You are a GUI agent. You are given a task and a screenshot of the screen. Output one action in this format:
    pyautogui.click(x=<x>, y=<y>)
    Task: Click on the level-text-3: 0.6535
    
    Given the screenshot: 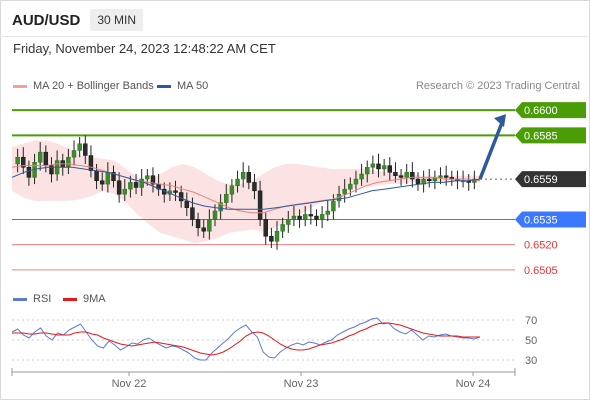 What is the action you would take?
    pyautogui.click(x=541, y=220)
    